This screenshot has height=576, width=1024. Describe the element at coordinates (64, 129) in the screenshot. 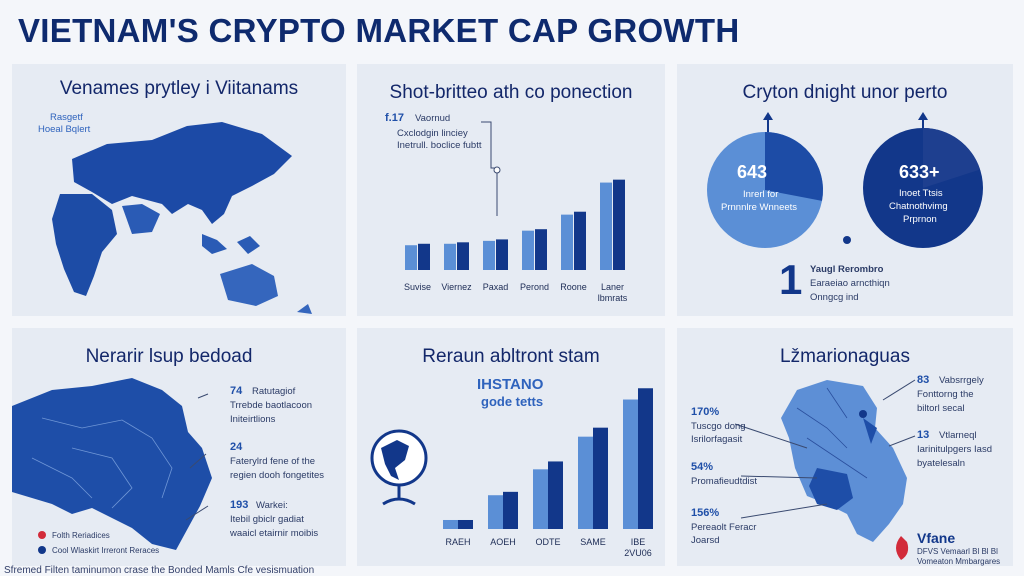

I see `map-legend-2: Hoeal Bqlert` at that location.